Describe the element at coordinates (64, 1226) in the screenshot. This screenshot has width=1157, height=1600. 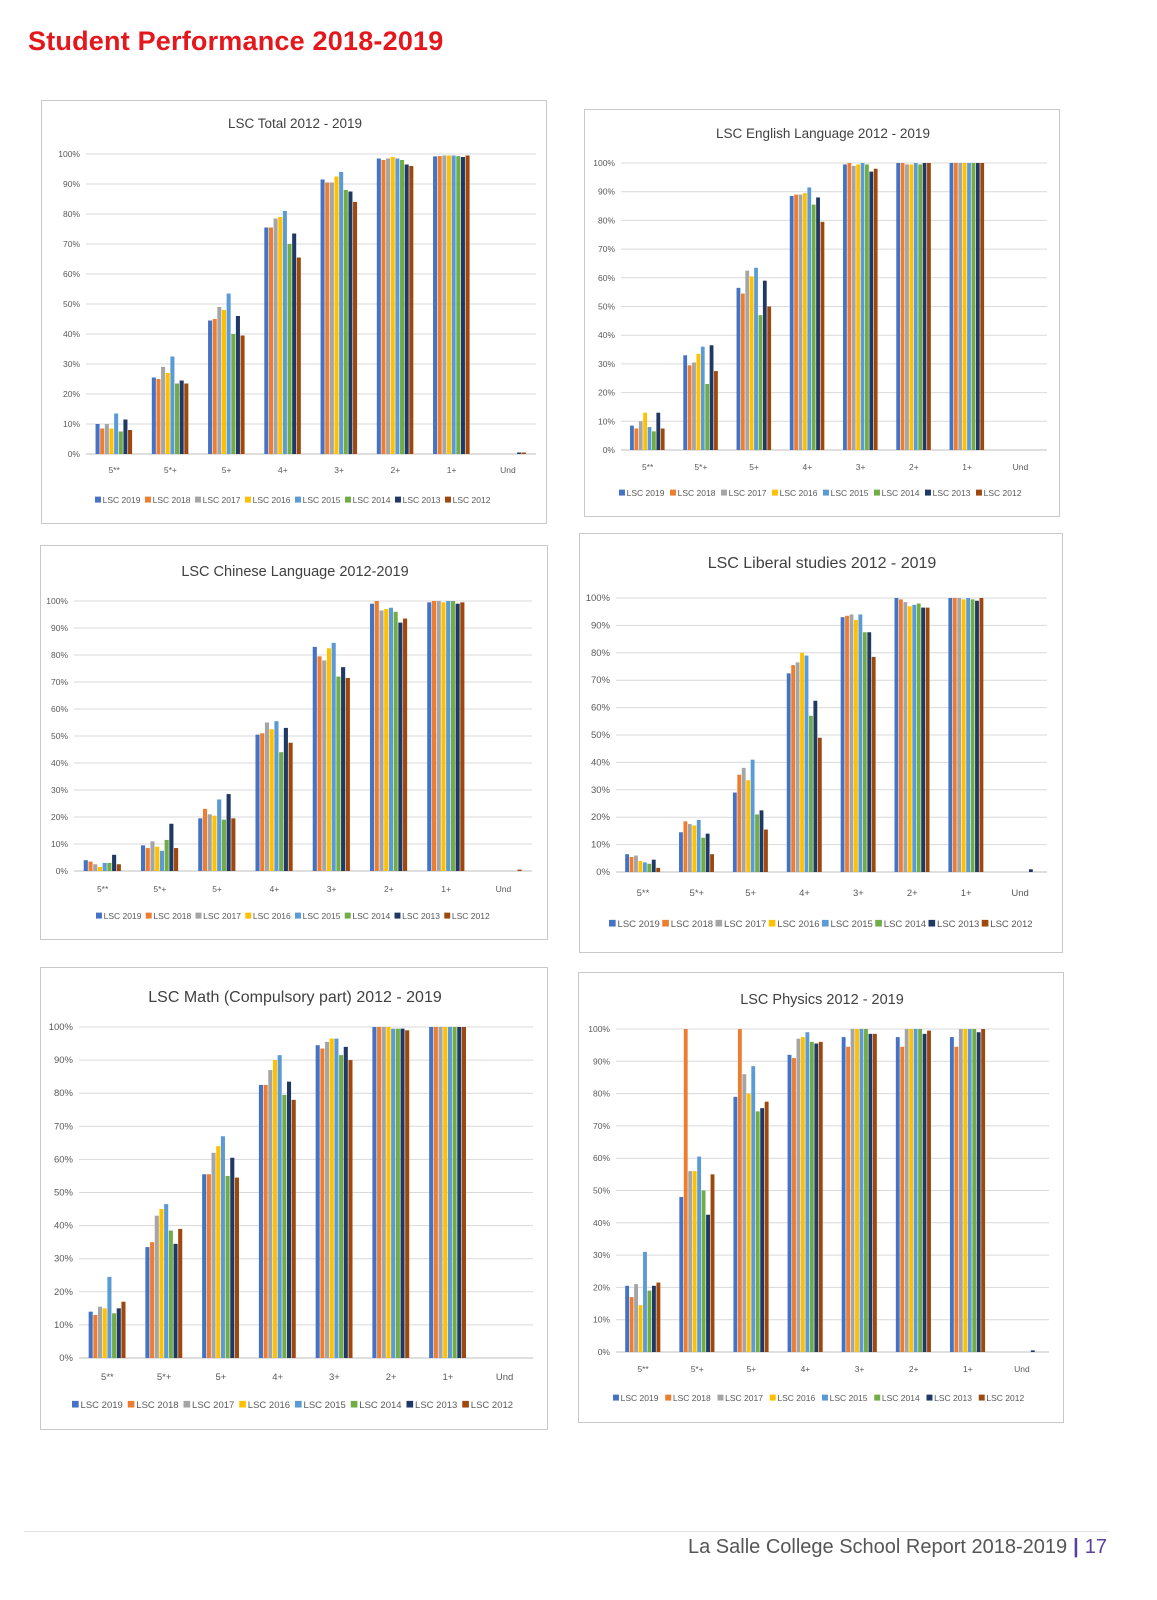
I see `y-tick-label: 40%` at that location.